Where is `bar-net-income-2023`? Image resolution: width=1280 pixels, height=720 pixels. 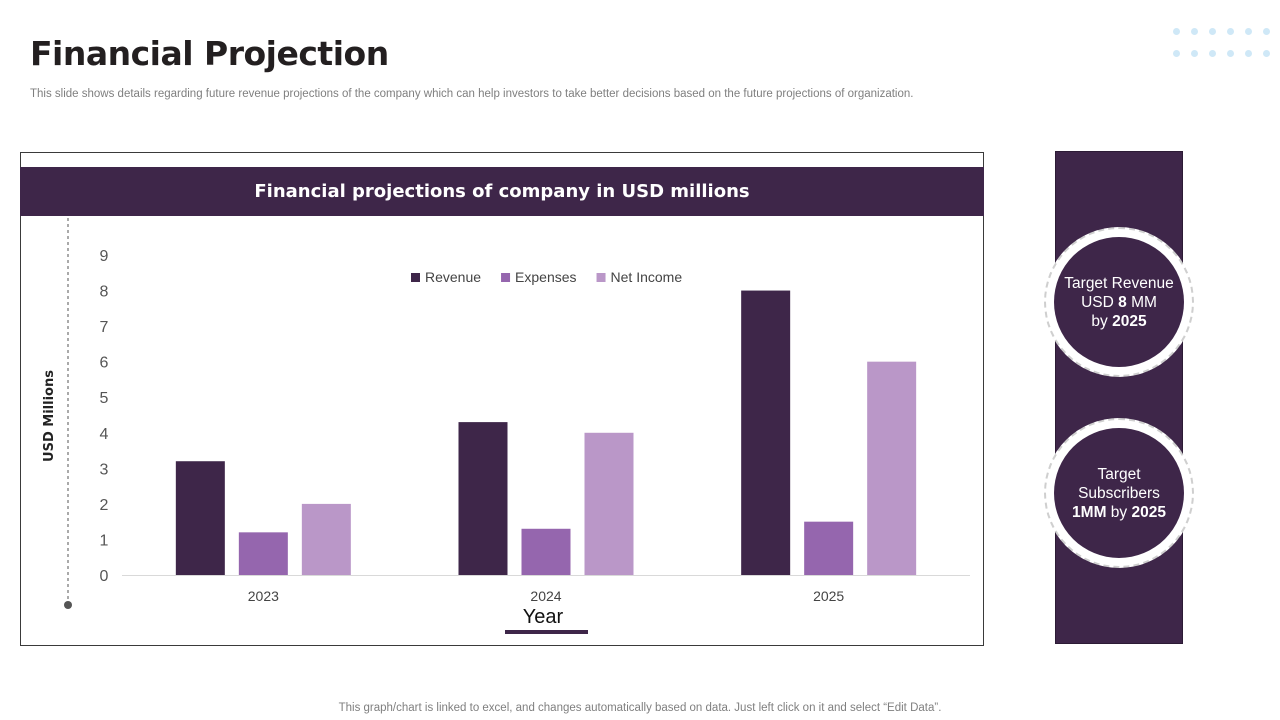
bar-net-income-2023 is located at coordinates (326, 539).